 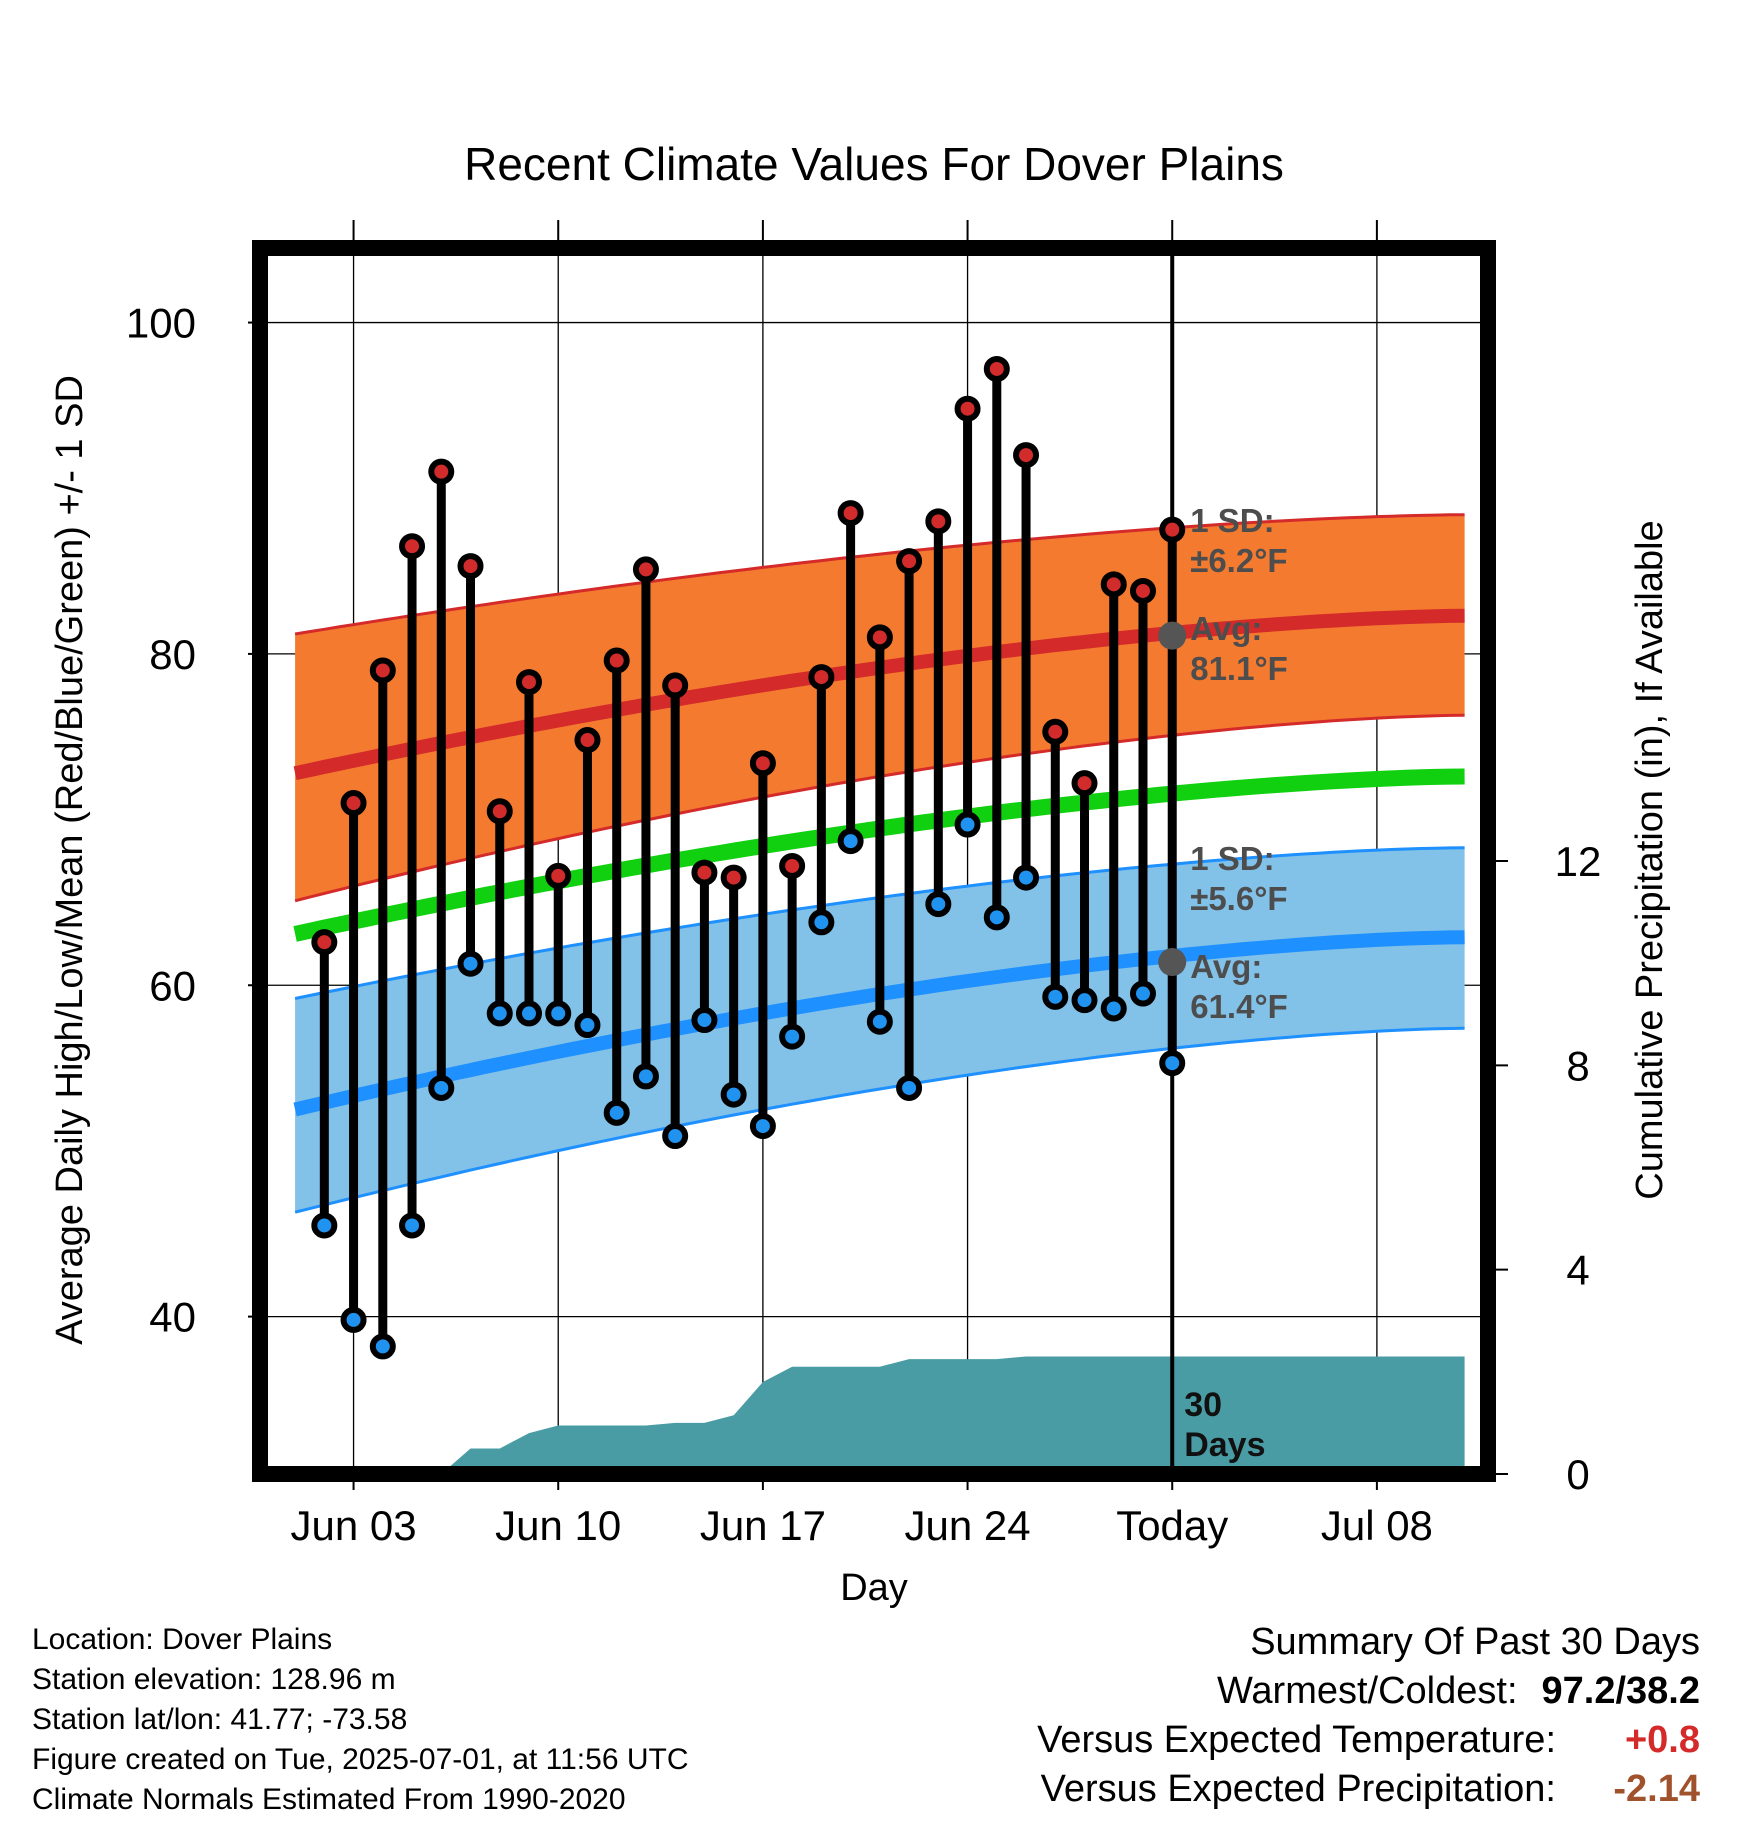 What do you see at coordinates (1578, 861) in the screenshot?
I see `y2-tick-label: 12` at bounding box center [1578, 861].